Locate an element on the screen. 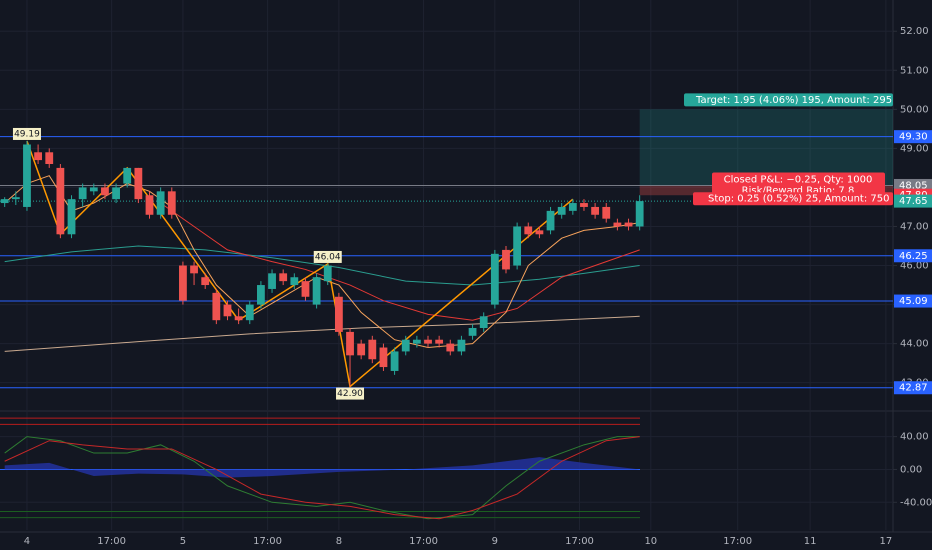 The width and height of the screenshot is (932, 550). x-tick-label: 8 is located at coordinates (339, 541).